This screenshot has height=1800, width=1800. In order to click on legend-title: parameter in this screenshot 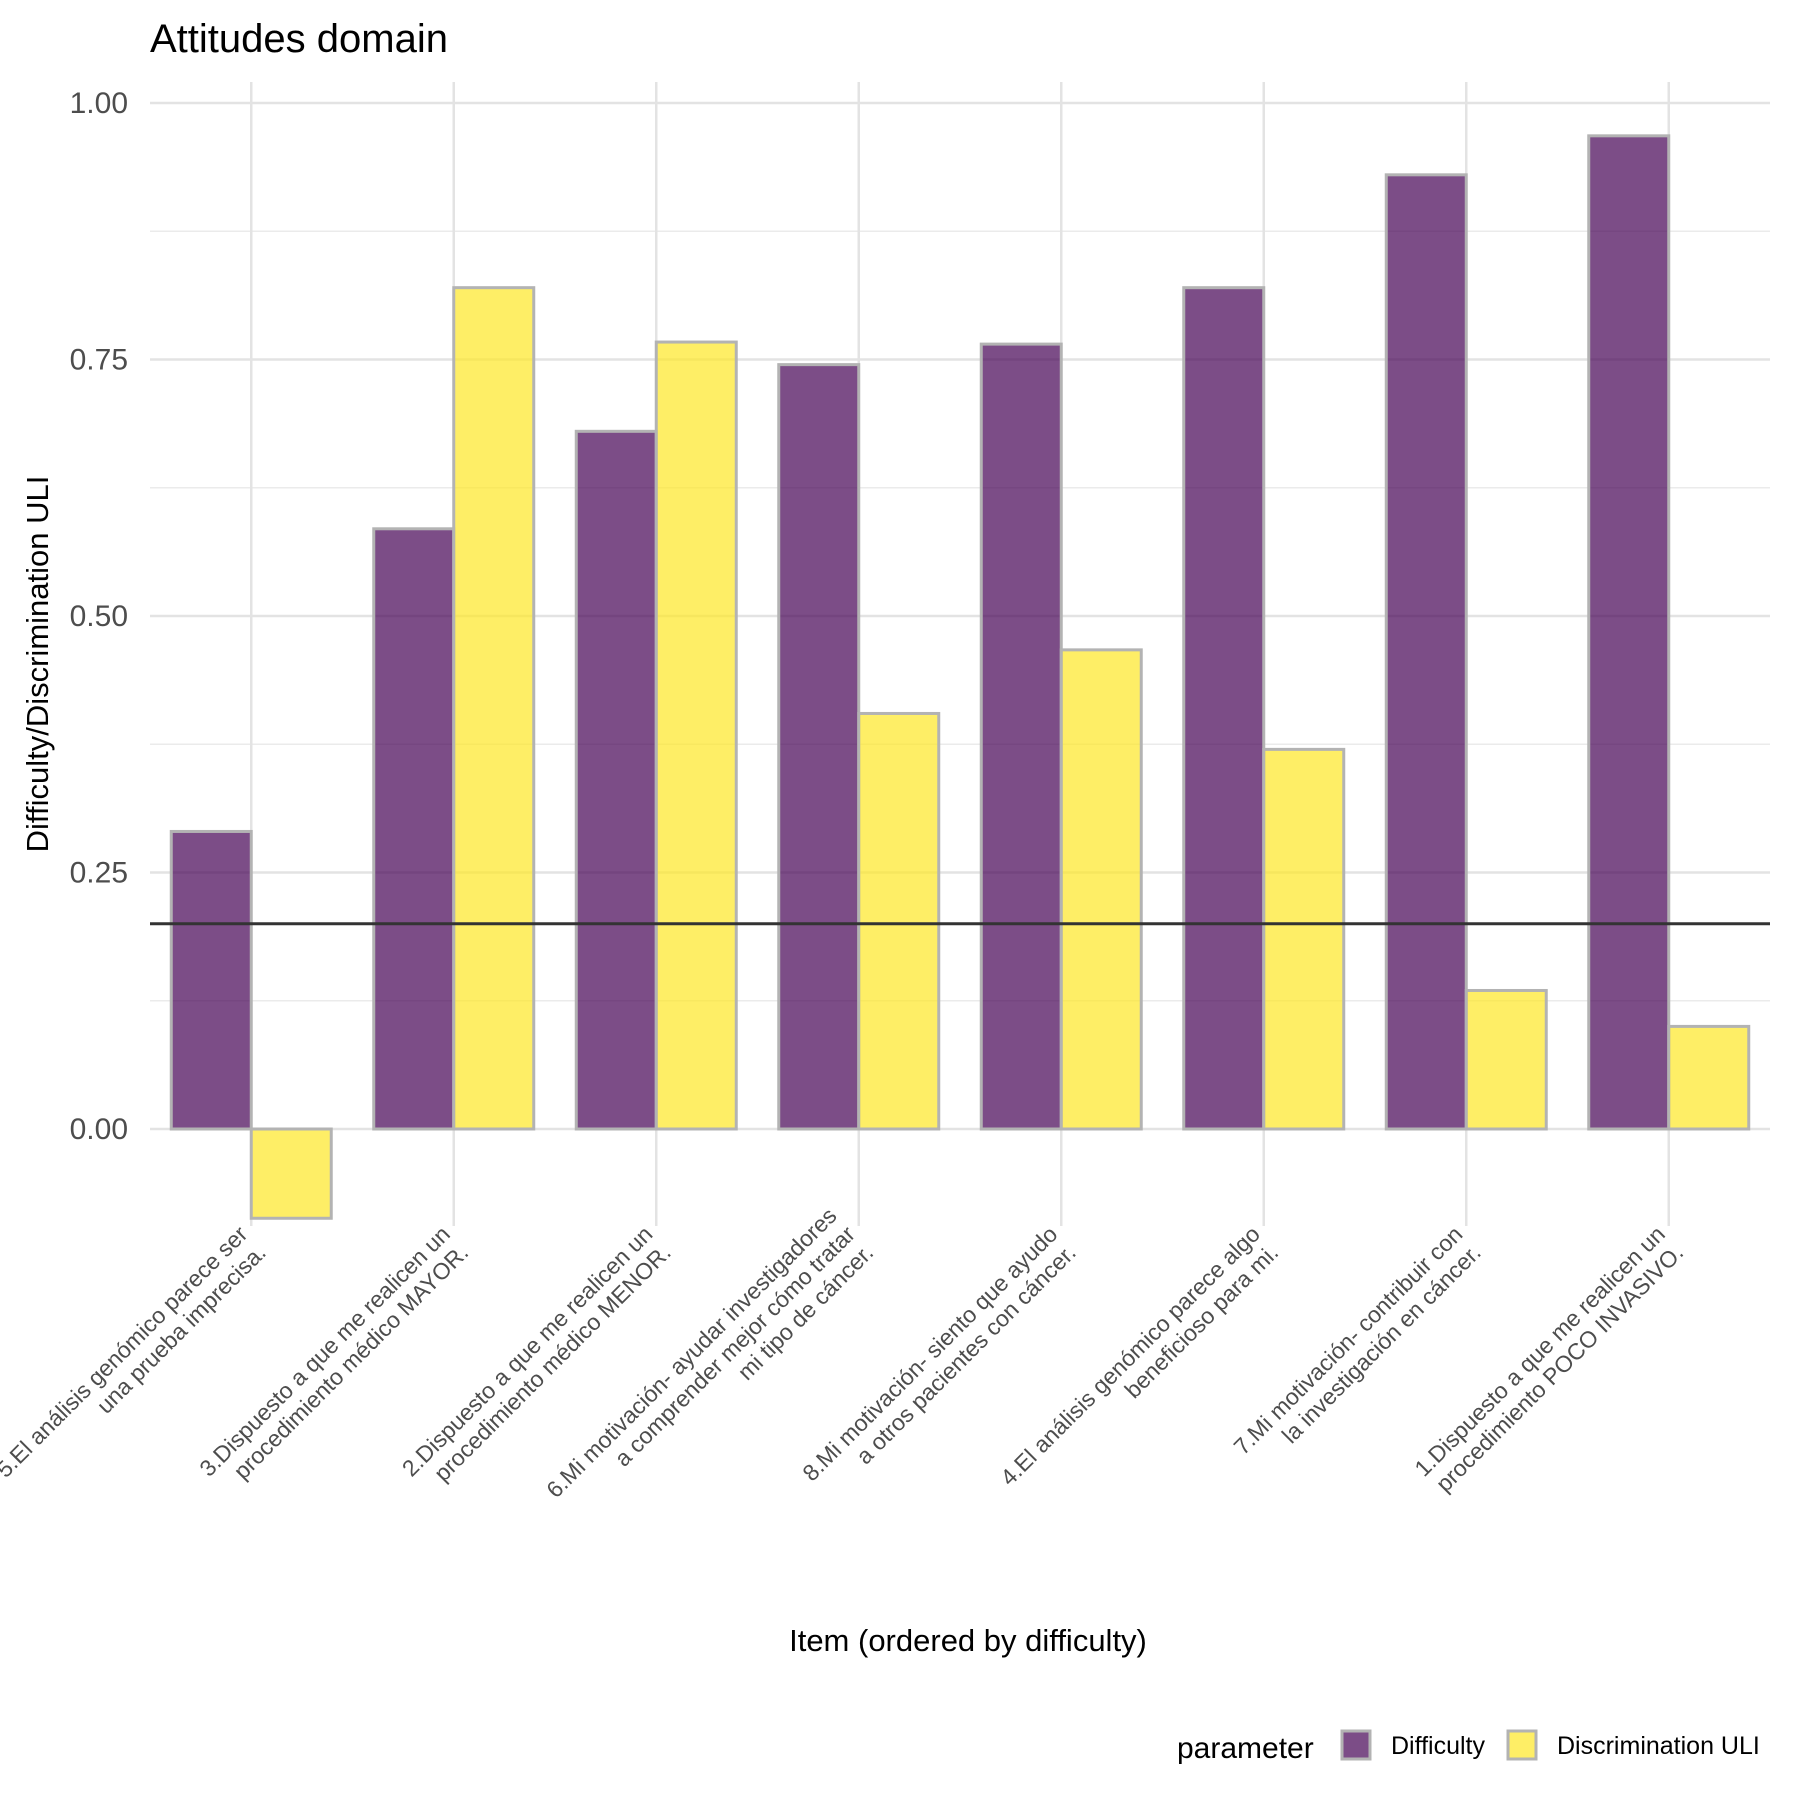, I will do `click(1245, 1748)`.